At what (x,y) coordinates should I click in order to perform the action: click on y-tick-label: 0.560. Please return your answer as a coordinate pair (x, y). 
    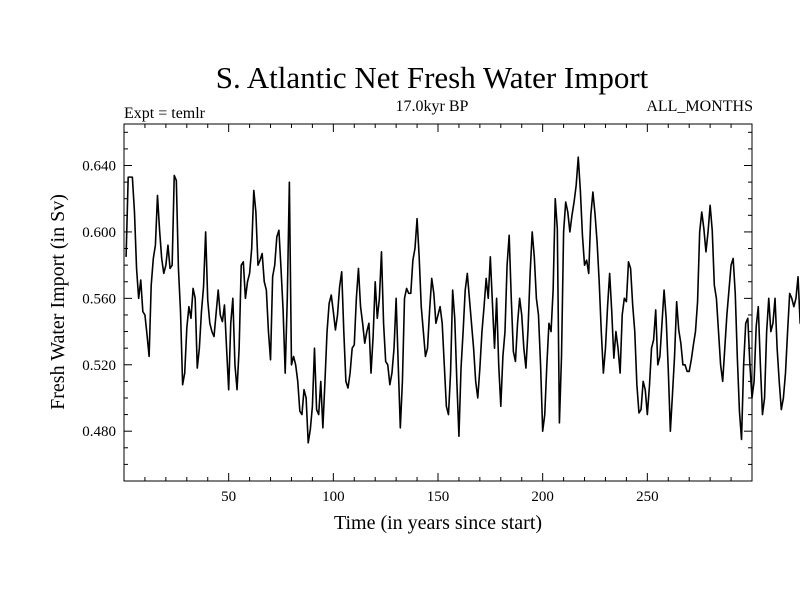
    Looking at the image, I should click on (99, 299).